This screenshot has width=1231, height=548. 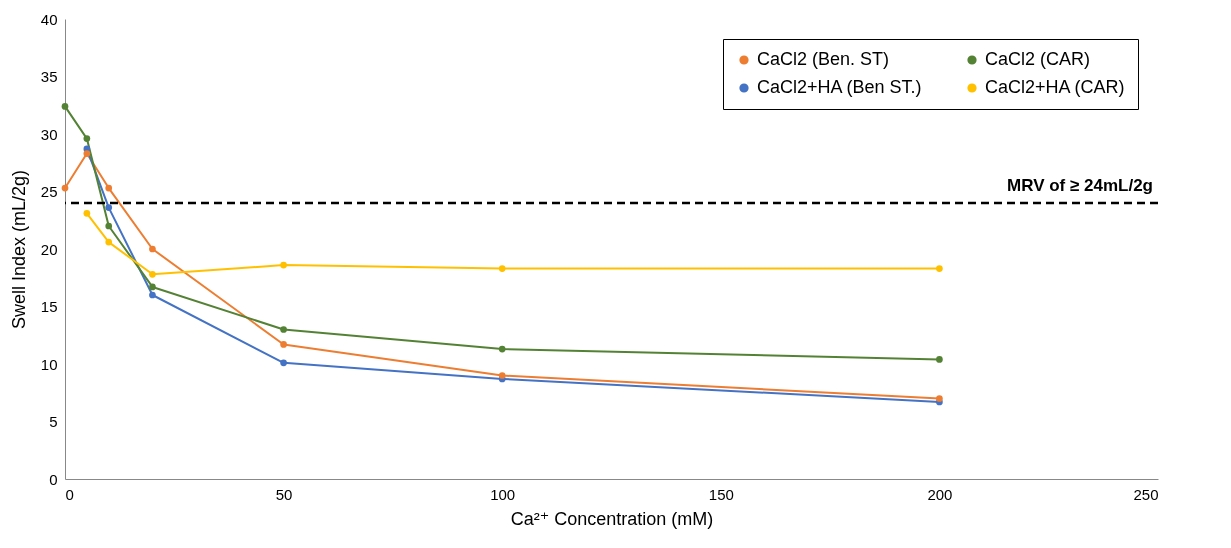 What do you see at coordinates (823, 59) in the screenshot?
I see `legend-label: CaCl2 (Ben. ST)` at bounding box center [823, 59].